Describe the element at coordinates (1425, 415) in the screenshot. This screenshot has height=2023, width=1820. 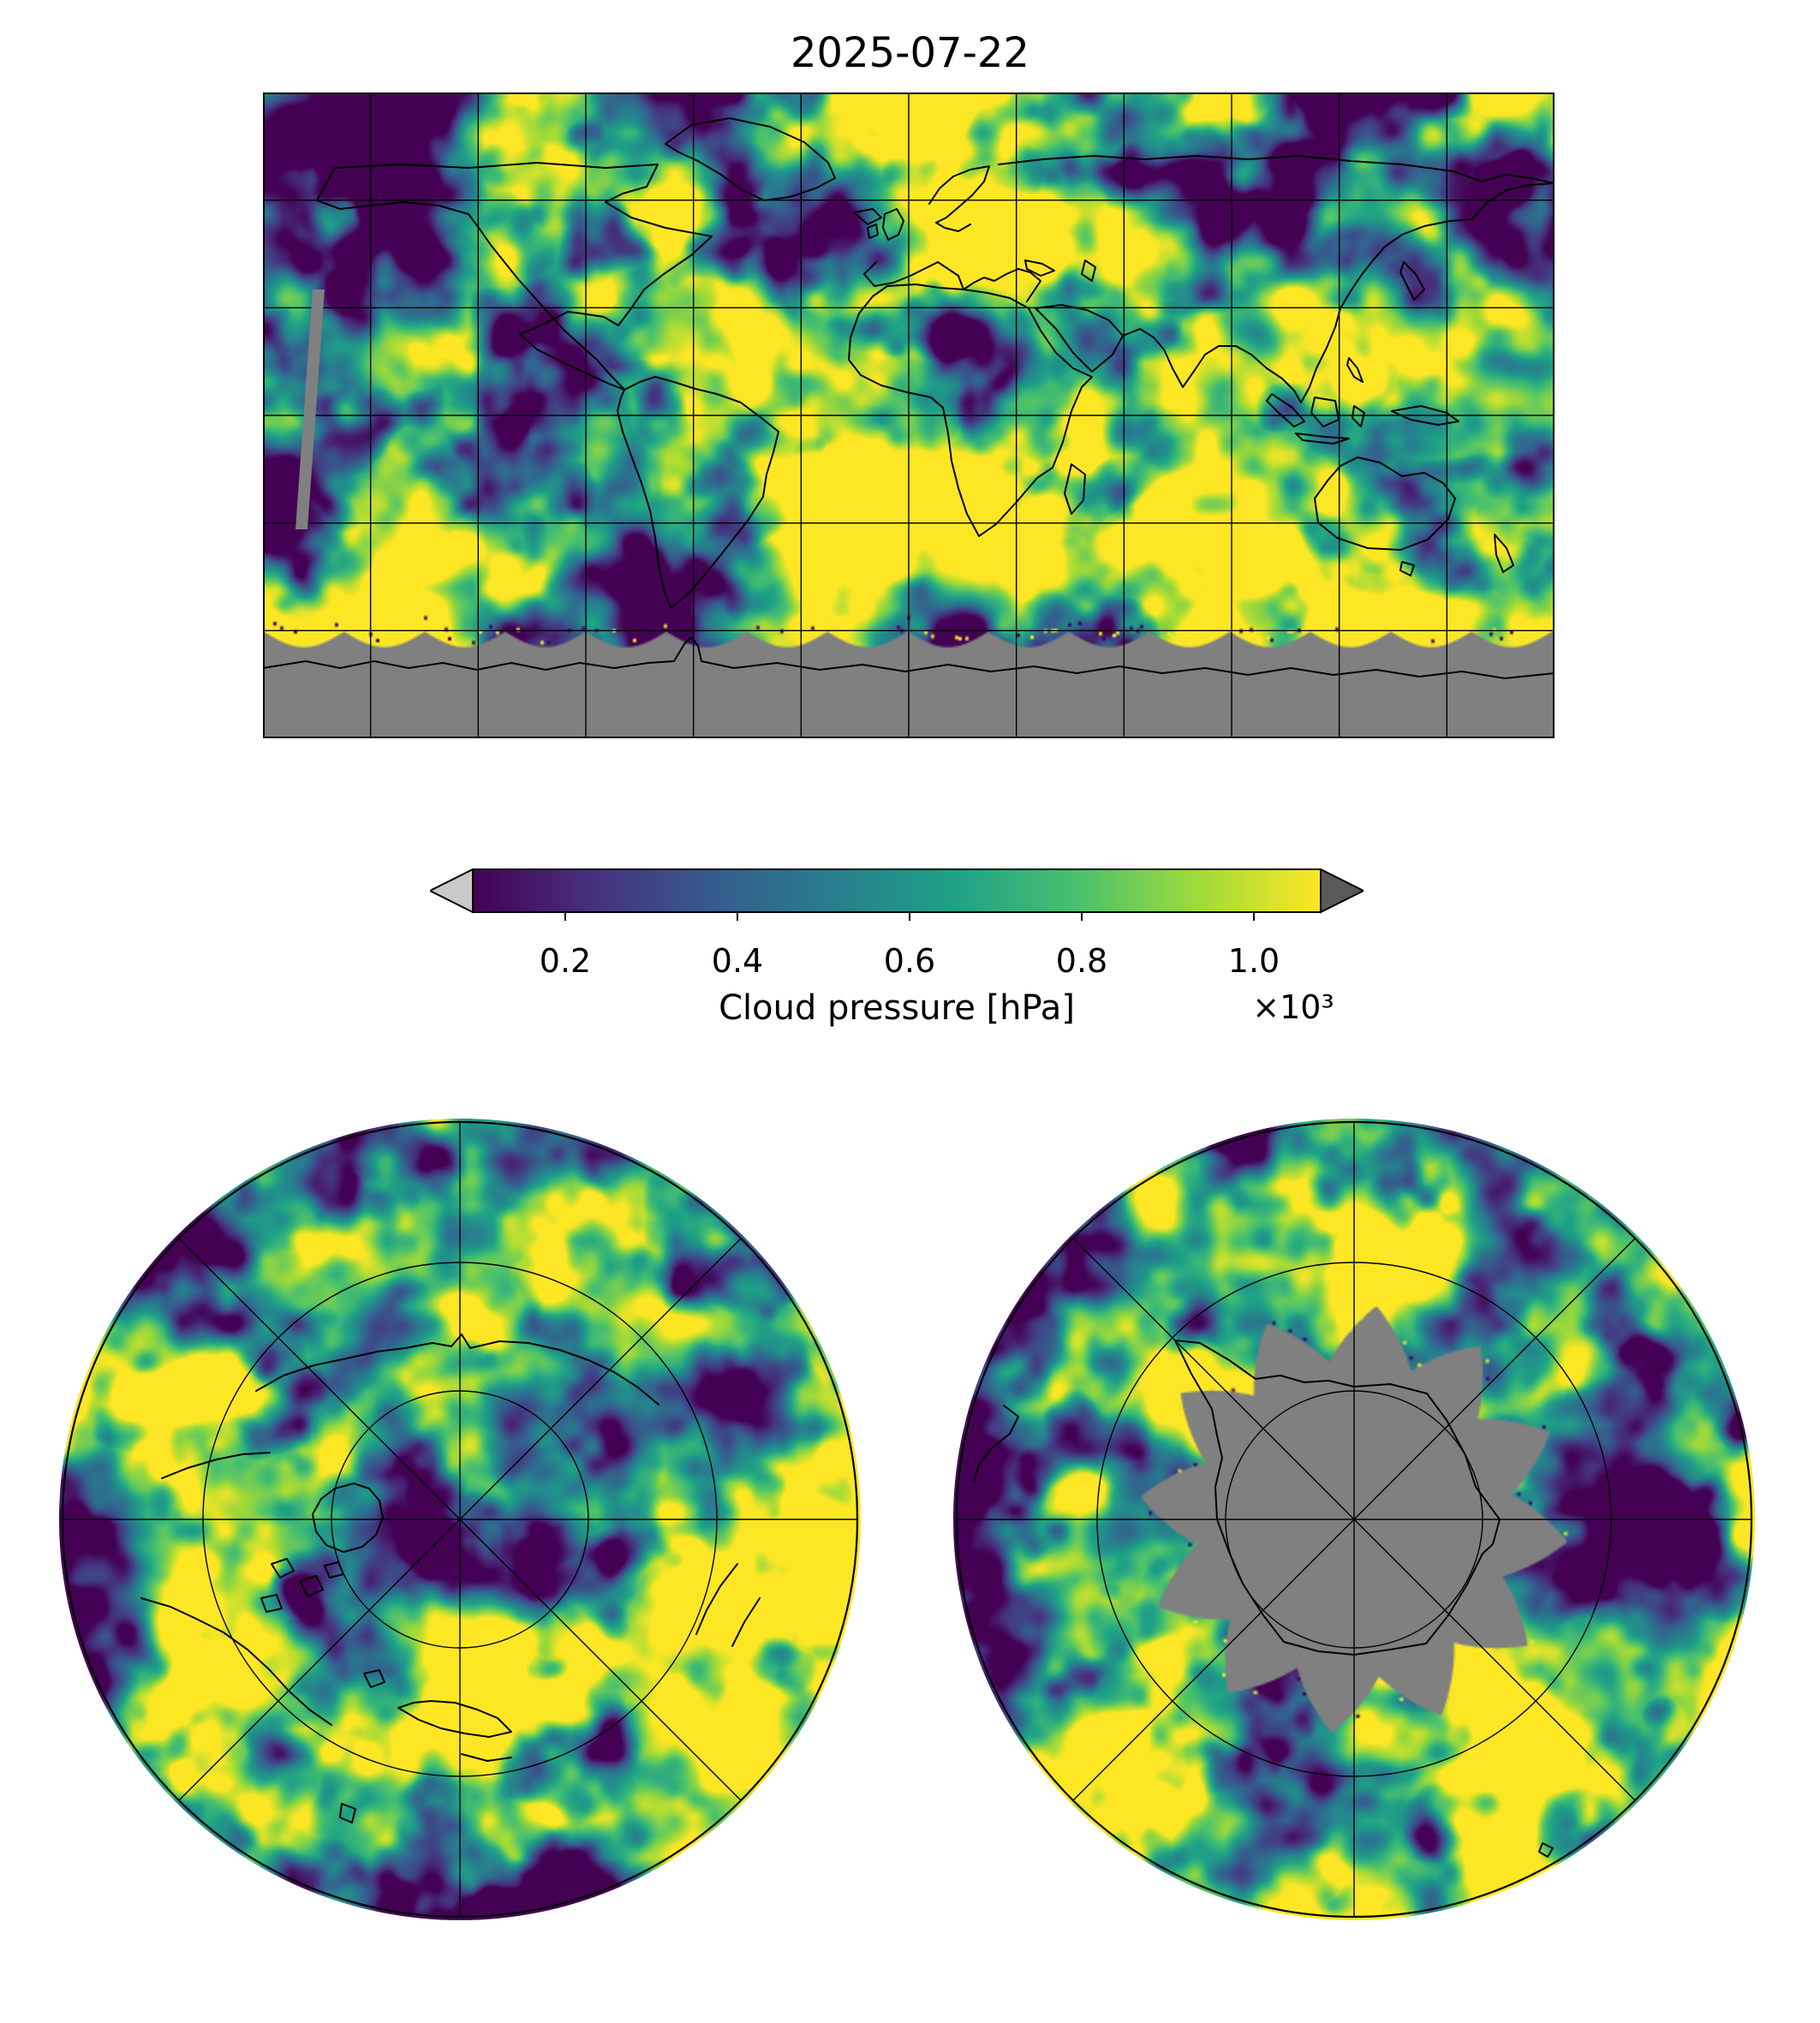
I see `coastline-new-guinea` at that location.